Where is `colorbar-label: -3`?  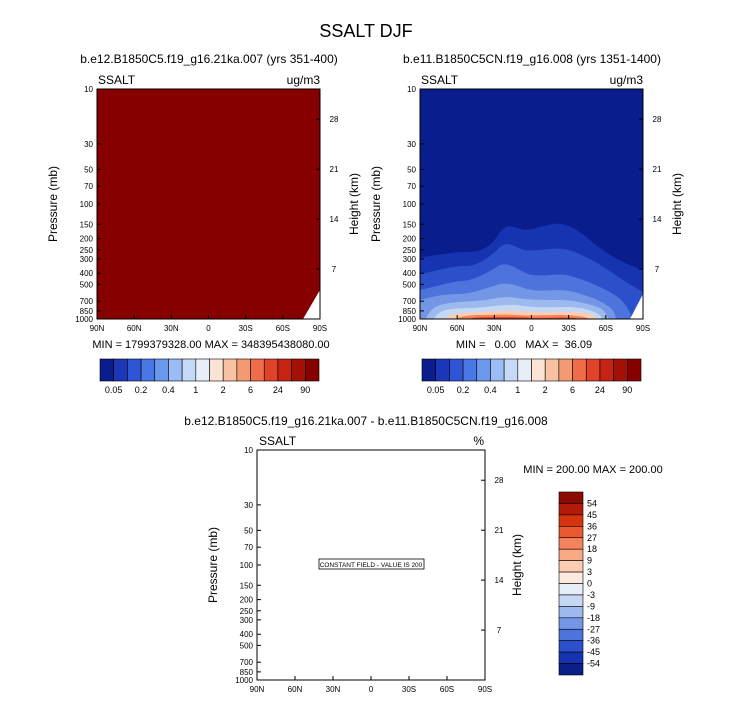
colorbar-label: -3 is located at coordinates (591, 595).